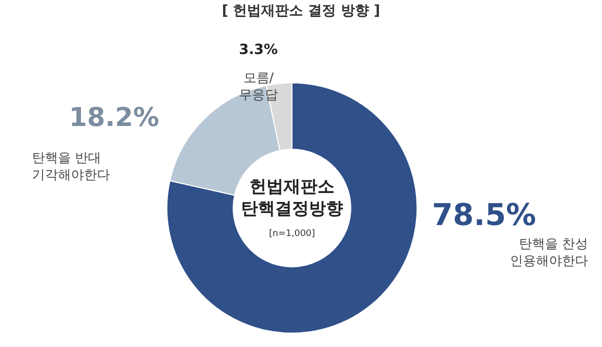  What do you see at coordinates (292, 198) in the screenshot?
I see `text: 헌법재판소 탄핵결정방향` at bounding box center [292, 198].